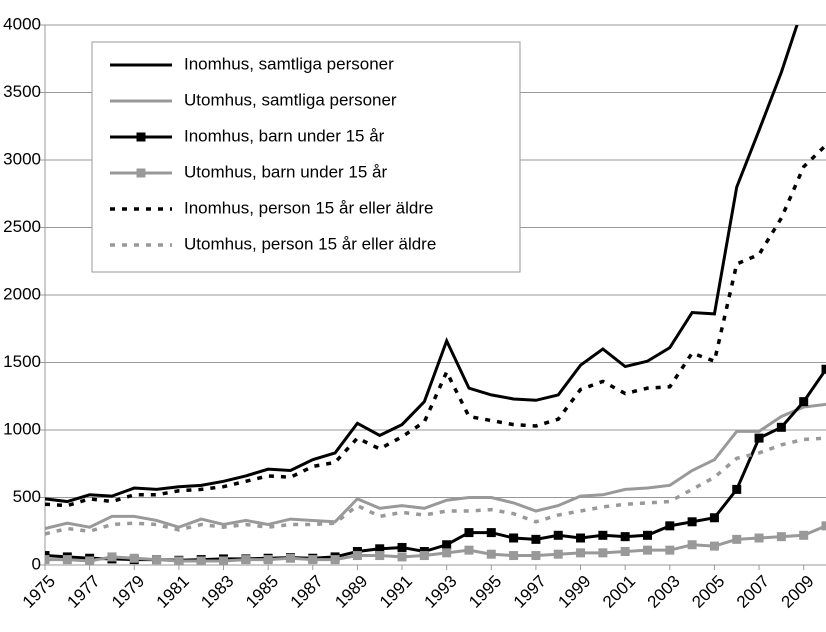 The height and width of the screenshot is (632, 826). What do you see at coordinates (664, 592) in the screenshot?
I see `x-tick-label: 2003` at bounding box center [664, 592].